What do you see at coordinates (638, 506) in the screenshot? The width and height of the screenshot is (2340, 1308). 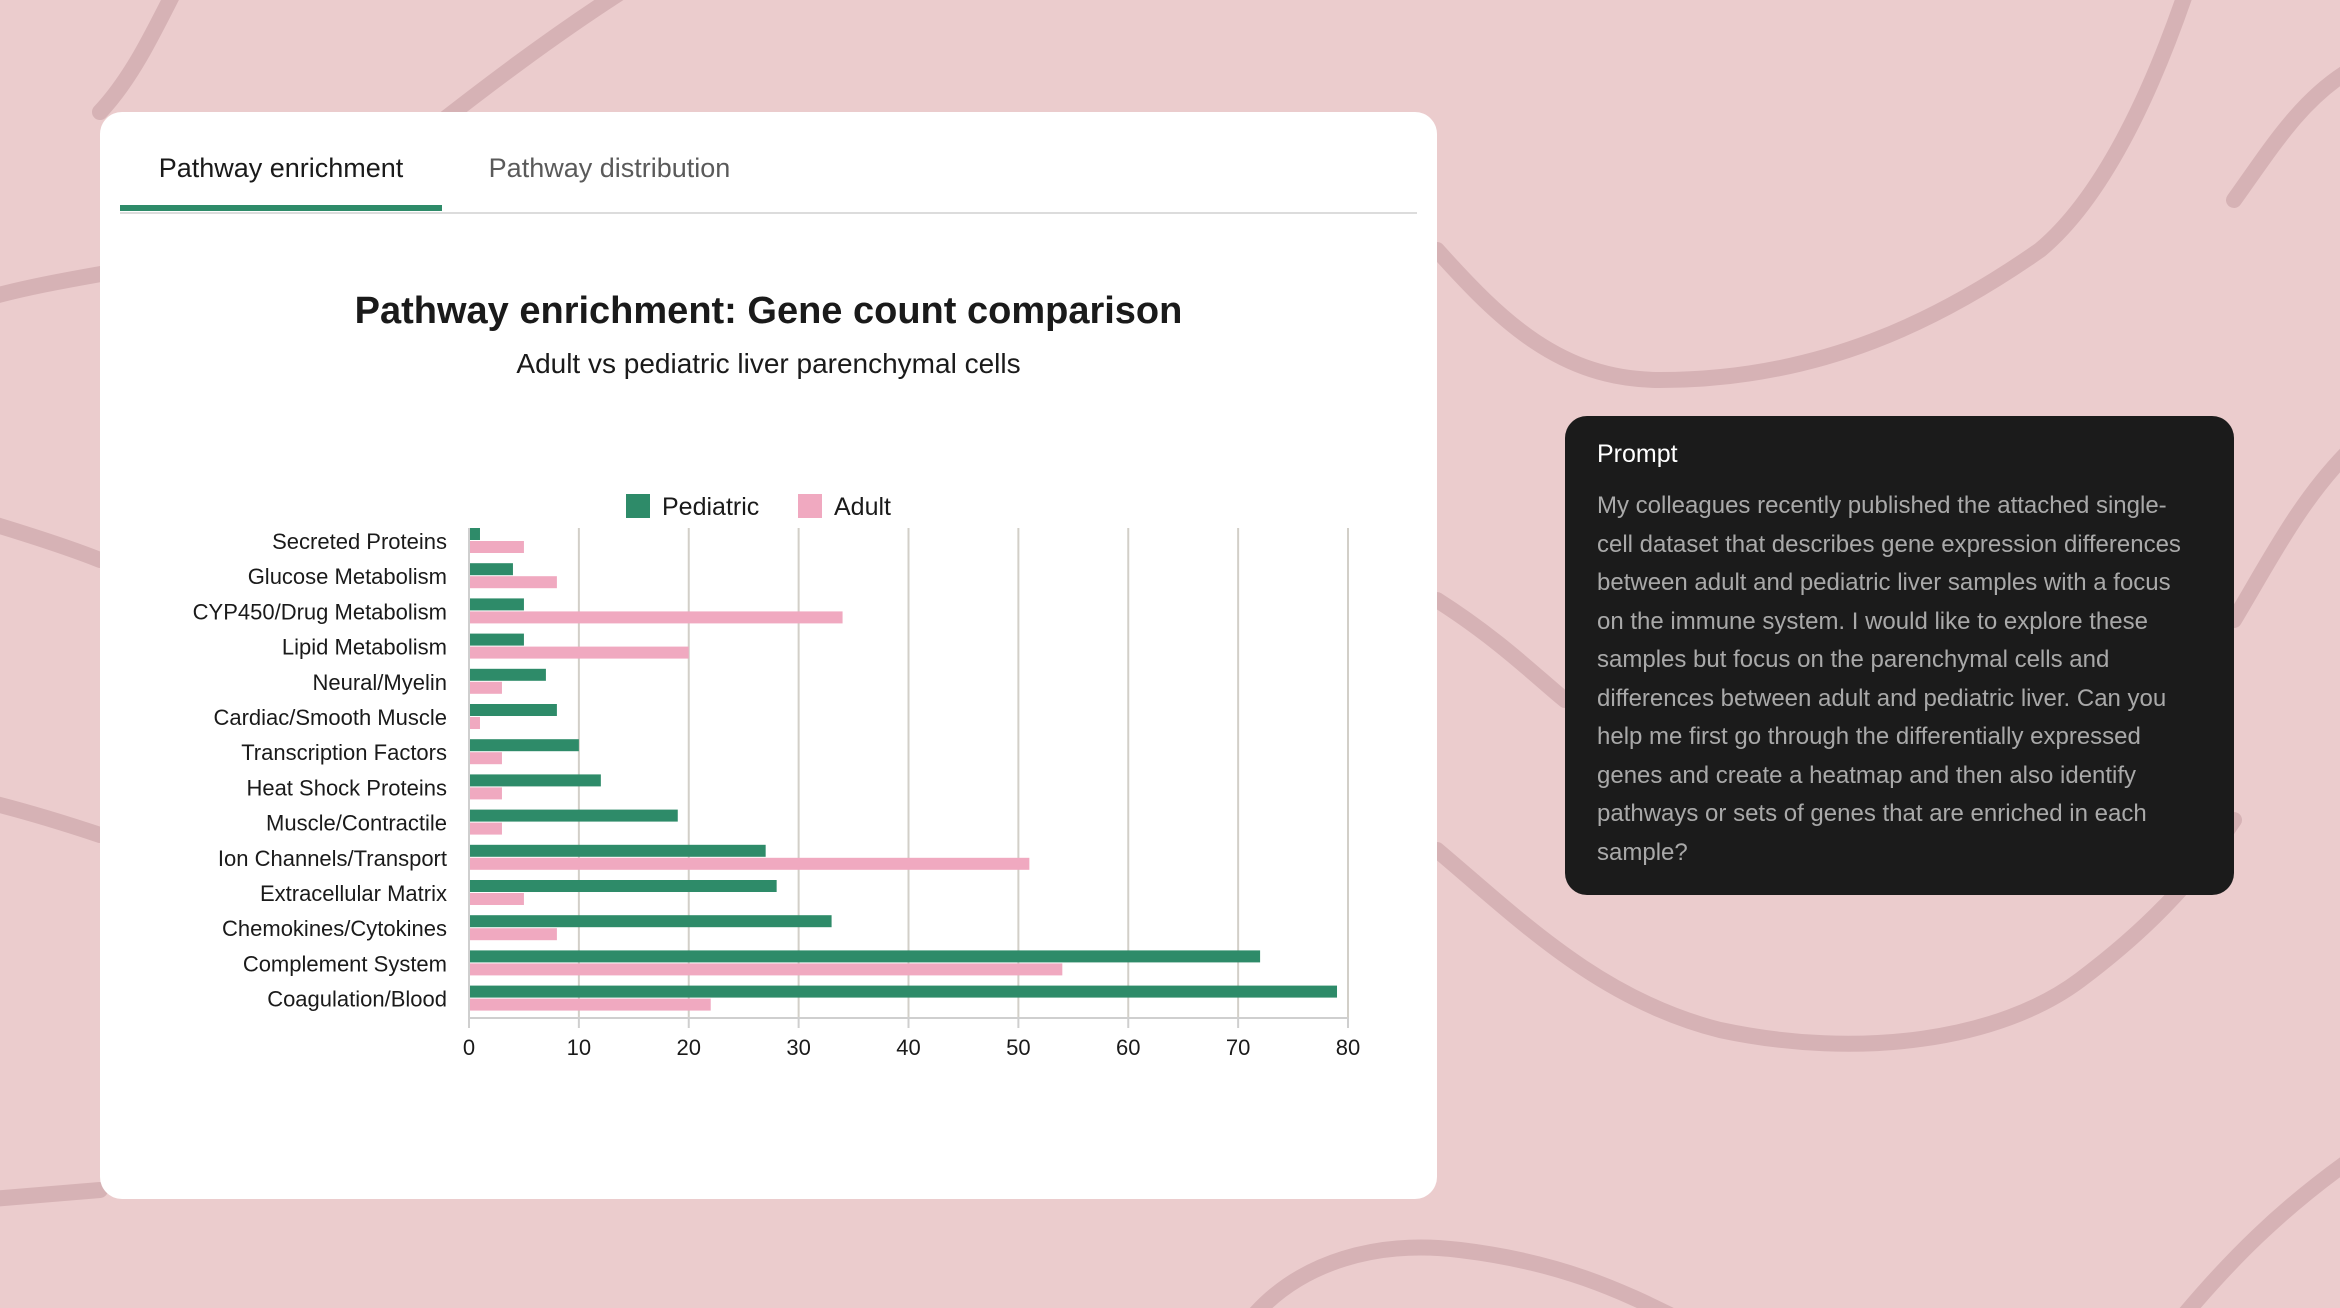 I see `legend-swatch-pediatric` at bounding box center [638, 506].